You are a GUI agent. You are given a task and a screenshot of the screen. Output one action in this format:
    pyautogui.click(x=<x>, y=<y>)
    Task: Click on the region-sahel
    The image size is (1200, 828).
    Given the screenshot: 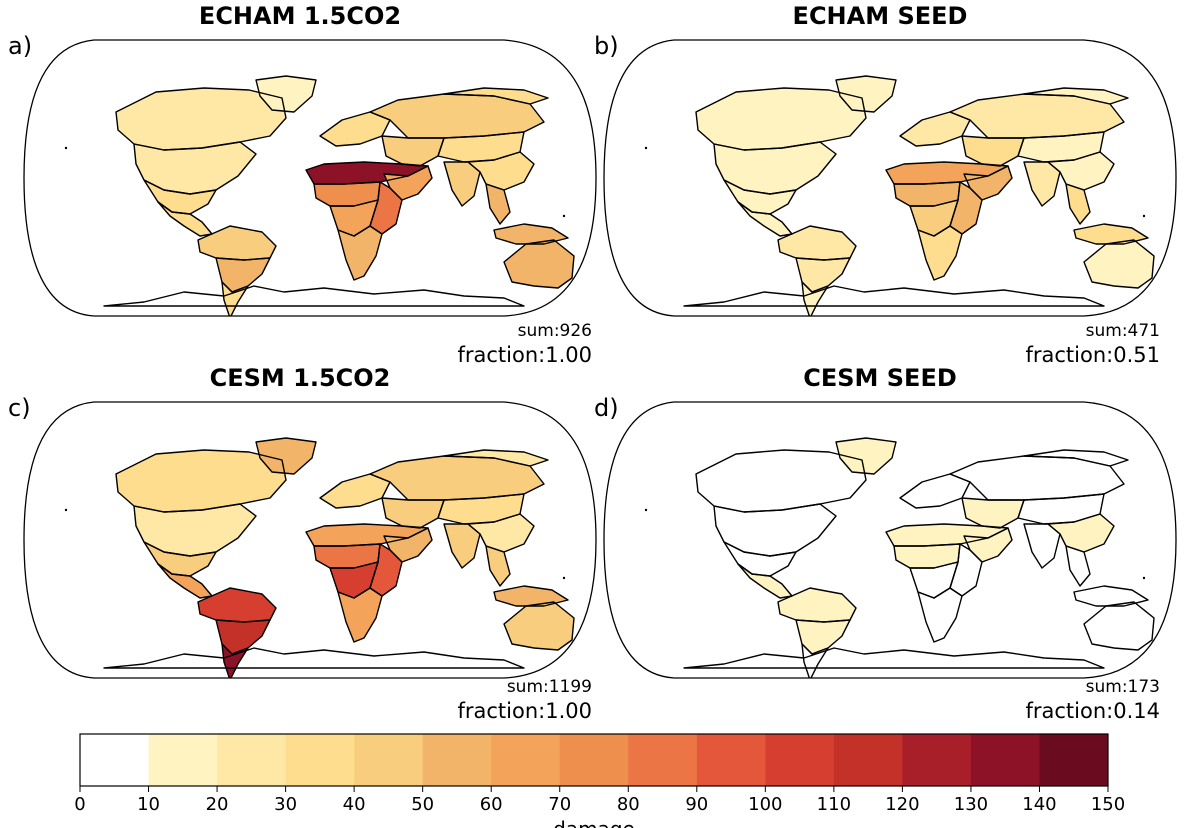 What is the action you would take?
    pyautogui.click(x=927, y=556)
    